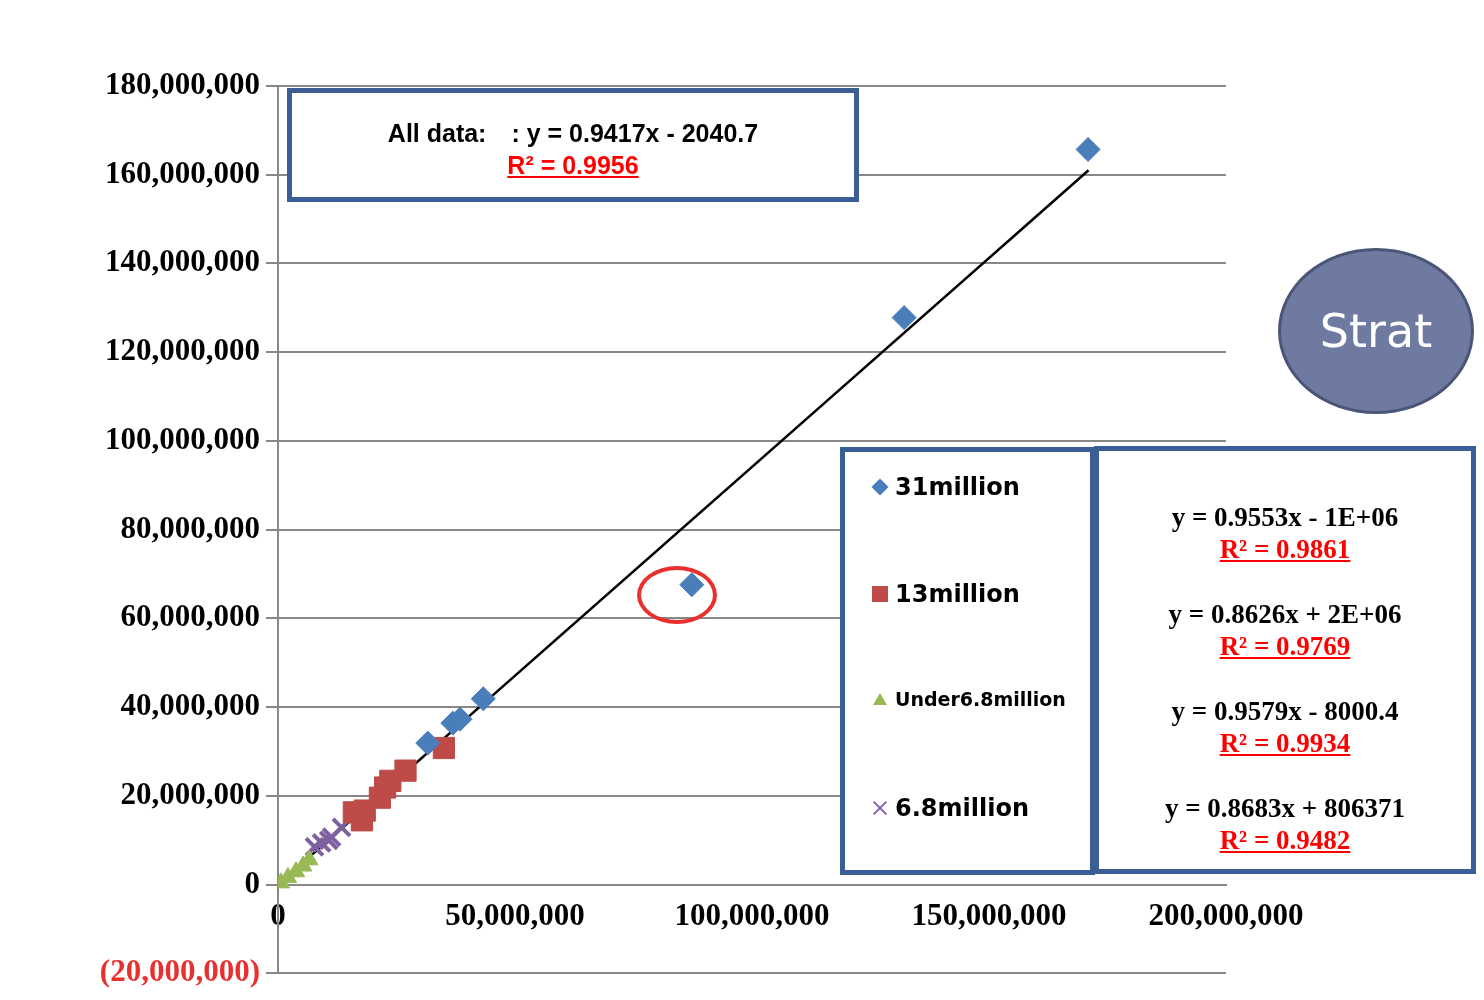 The width and height of the screenshot is (1484, 1000). What do you see at coordinates (190, 616) in the screenshot?
I see `y-tick-label: 60,000,000` at bounding box center [190, 616].